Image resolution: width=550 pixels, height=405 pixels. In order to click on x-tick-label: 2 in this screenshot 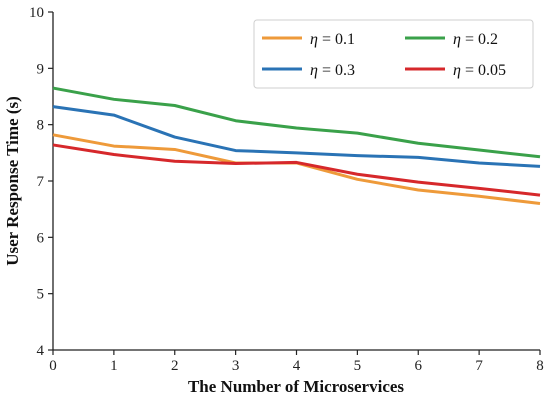, I will do `click(175, 366)`.